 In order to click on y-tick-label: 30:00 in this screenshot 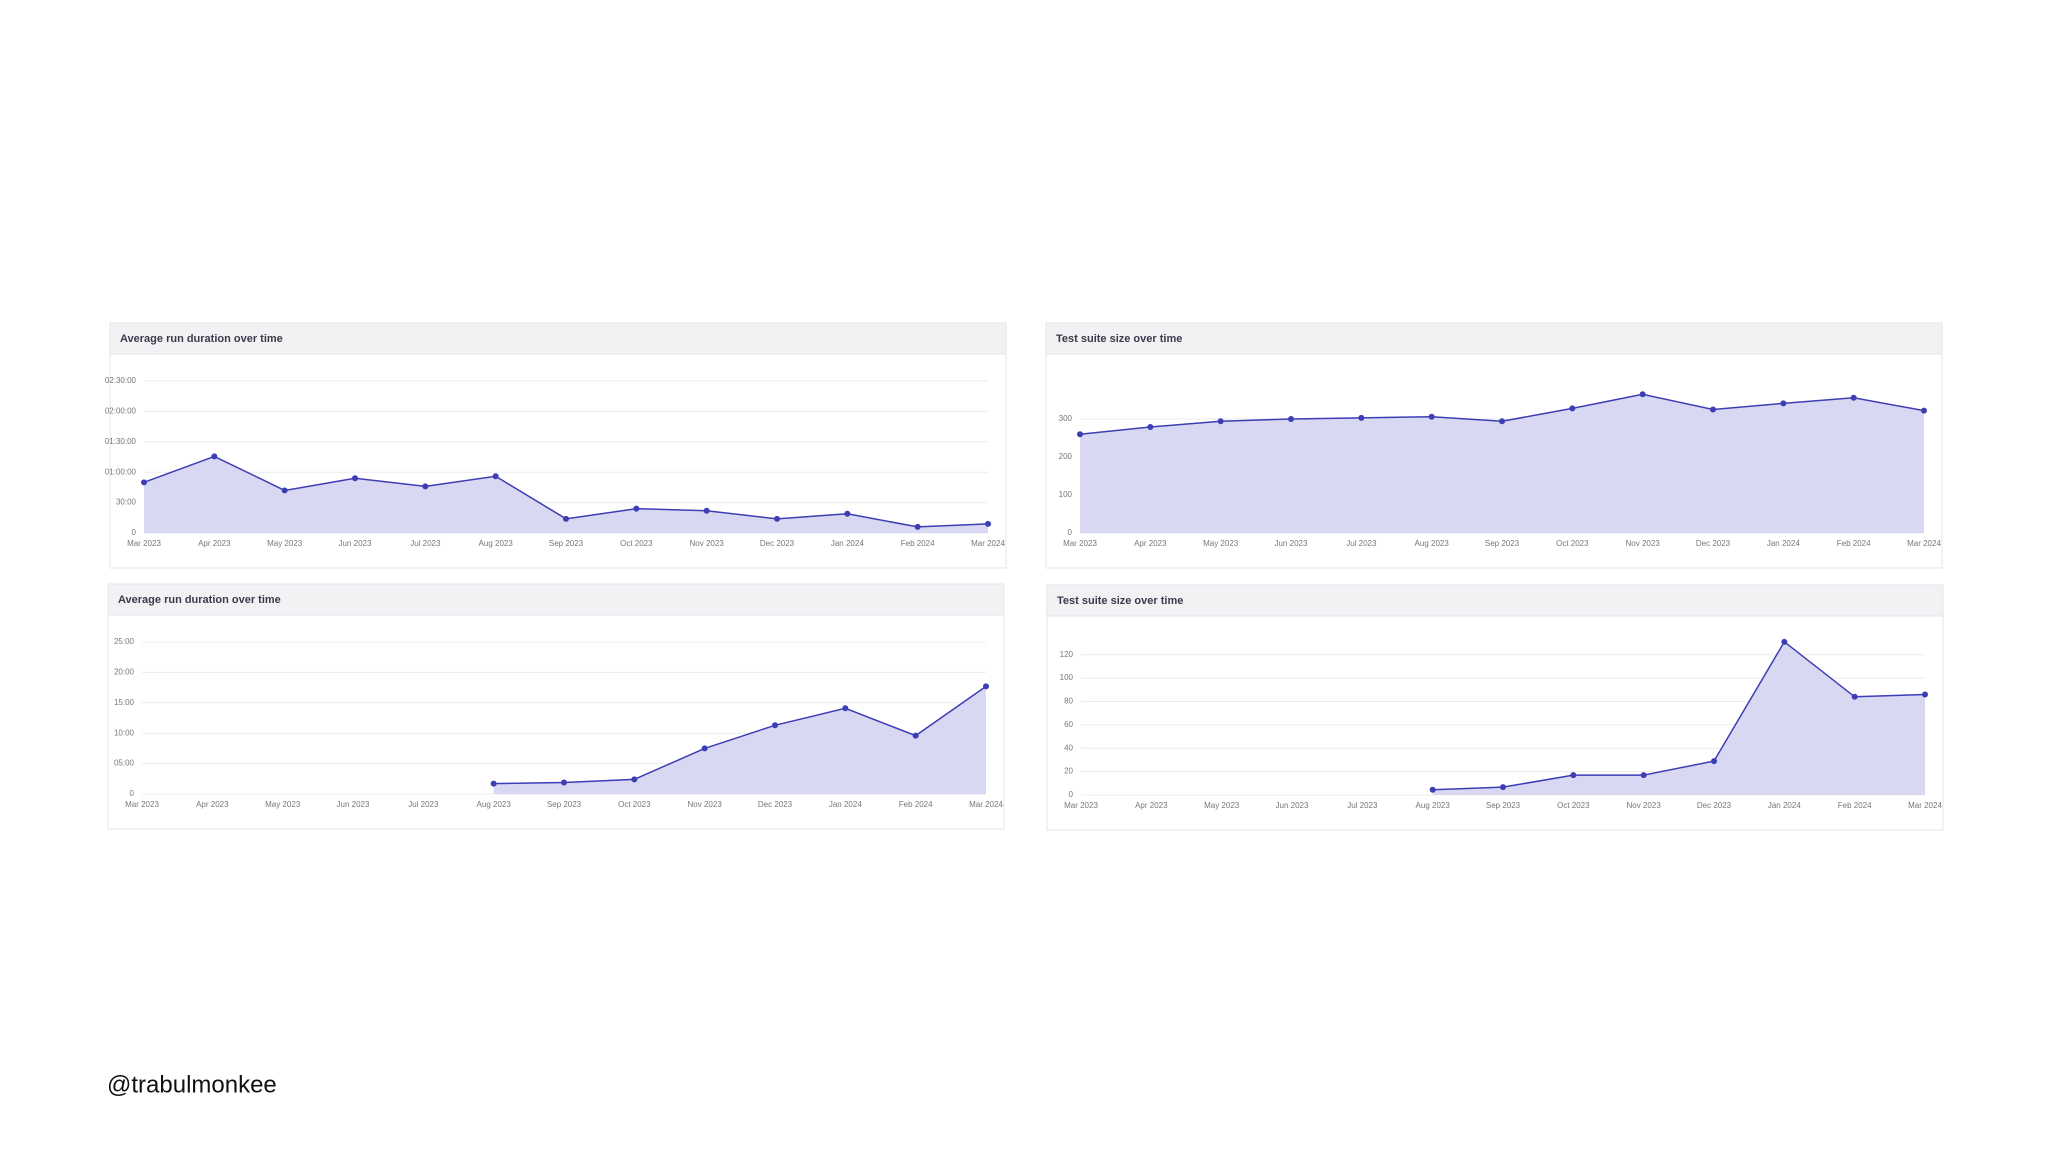, I will do `click(126, 502)`.